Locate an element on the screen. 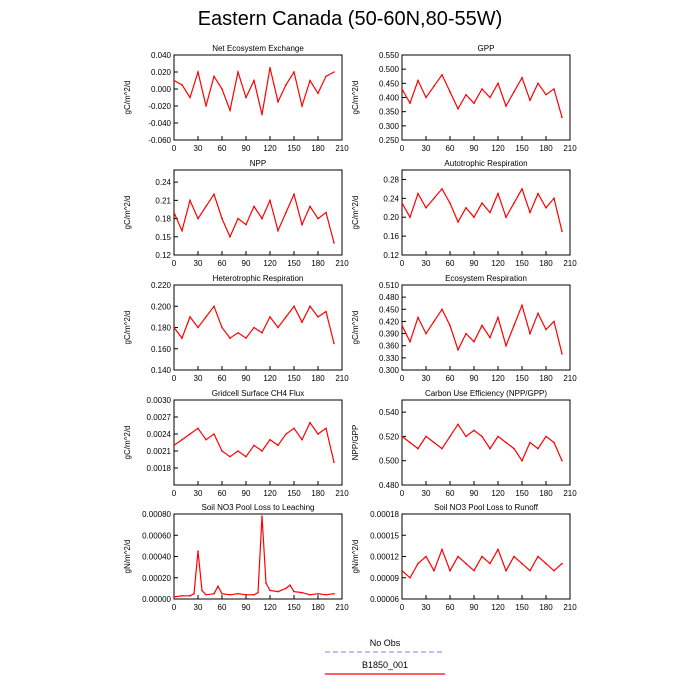  y-tick-label: 0.00080 is located at coordinates (156, 514).